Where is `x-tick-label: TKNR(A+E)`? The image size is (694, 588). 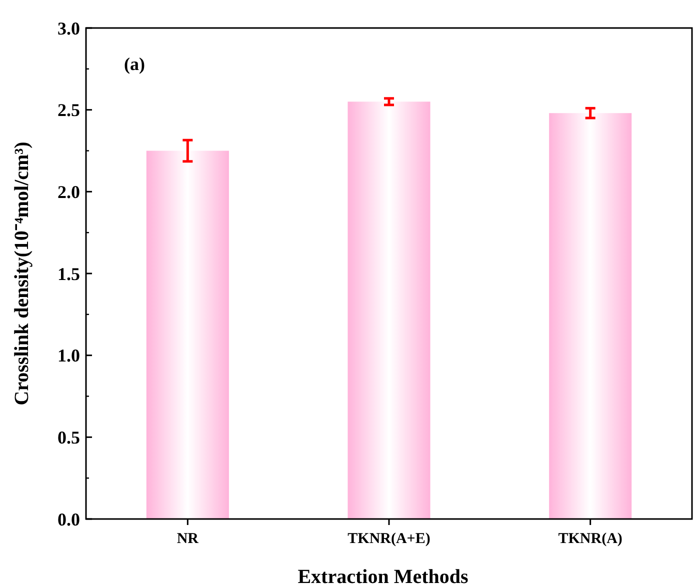 x-tick-label: TKNR(A+E) is located at coordinates (389, 539).